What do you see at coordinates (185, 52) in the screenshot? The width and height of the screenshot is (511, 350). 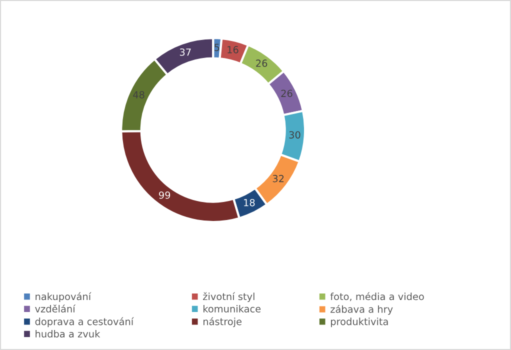 I see `data-label: 37` at bounding box center [185, 52].